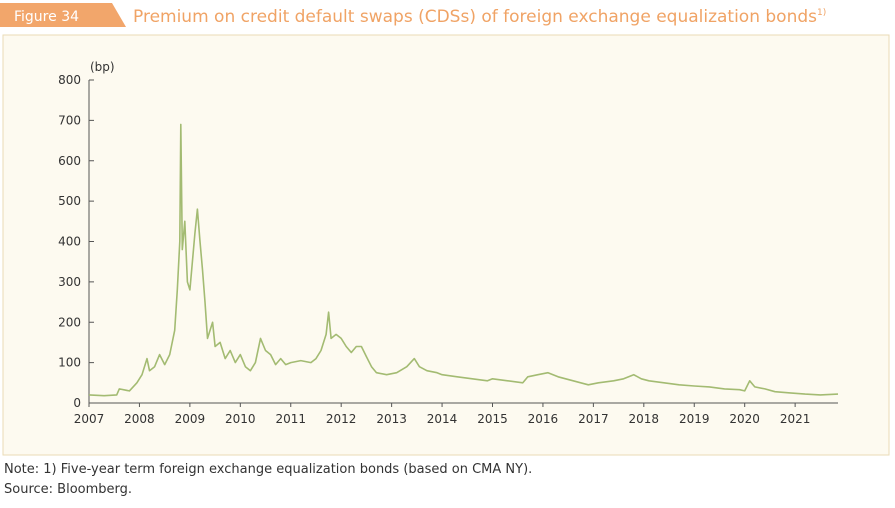 The height and width of the screenshot is (508, 895). What do you see at coordinates (543, 419) in the screenshot?
I see `x-tick-label: 2016` at bounding box center [543, 419].